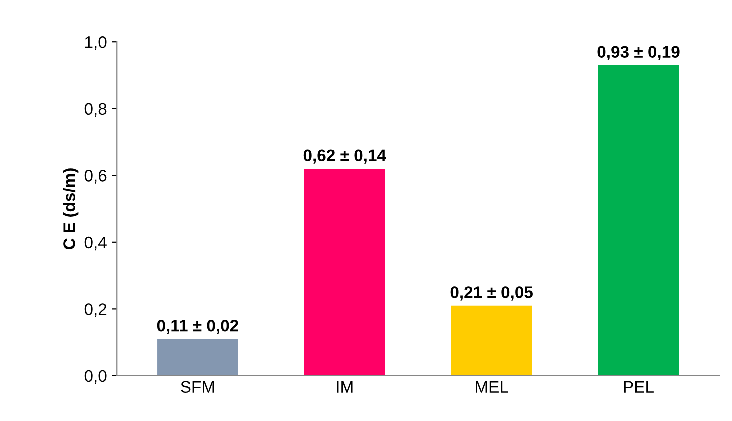  I want to click on data-label: 0,93 ± 0,19, so click(639, 53).